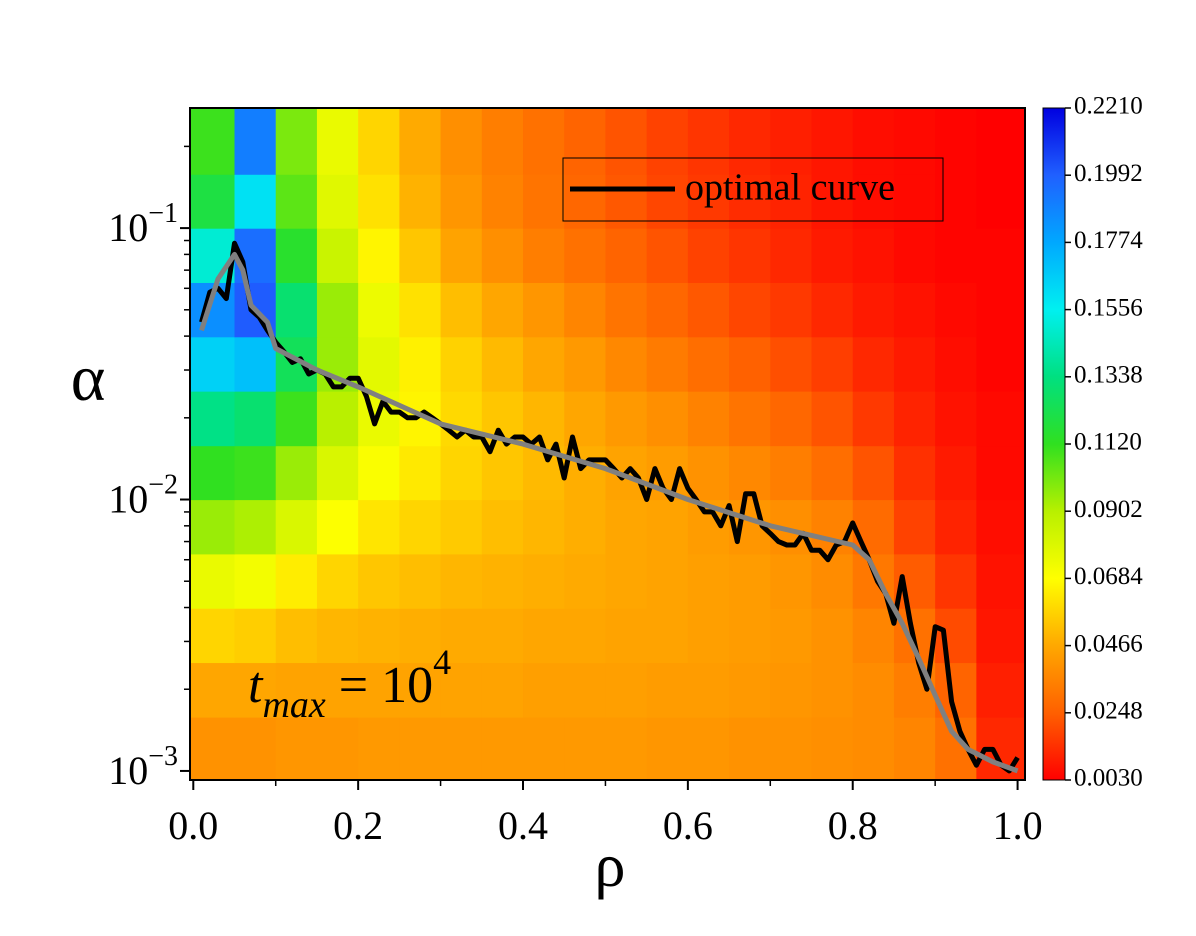 The height and width of the screenshot is (936, 1196). Describe the element at coordinates (1108, 106) in the screenshot. I see `colorbar-tick-label: 0.2210` at that location.